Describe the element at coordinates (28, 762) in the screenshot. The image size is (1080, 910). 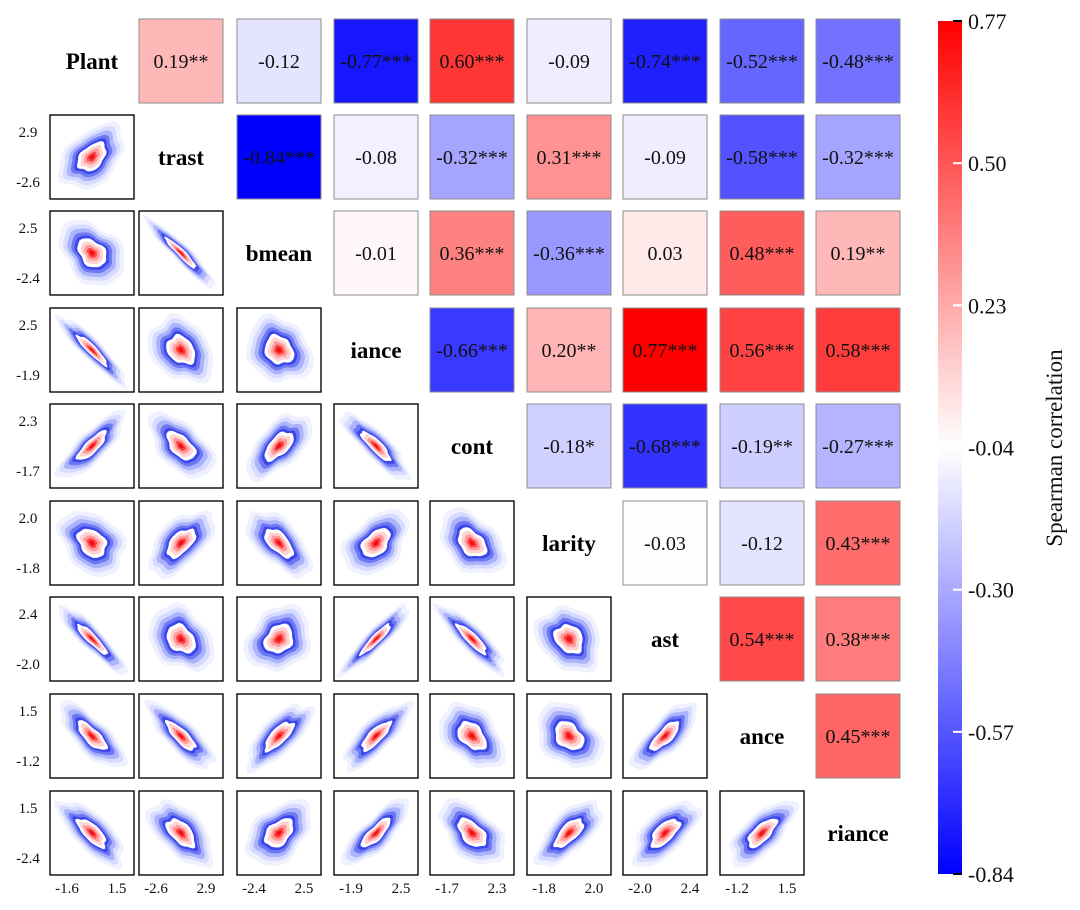
I see `y-tick-label: -1.2` at that location.